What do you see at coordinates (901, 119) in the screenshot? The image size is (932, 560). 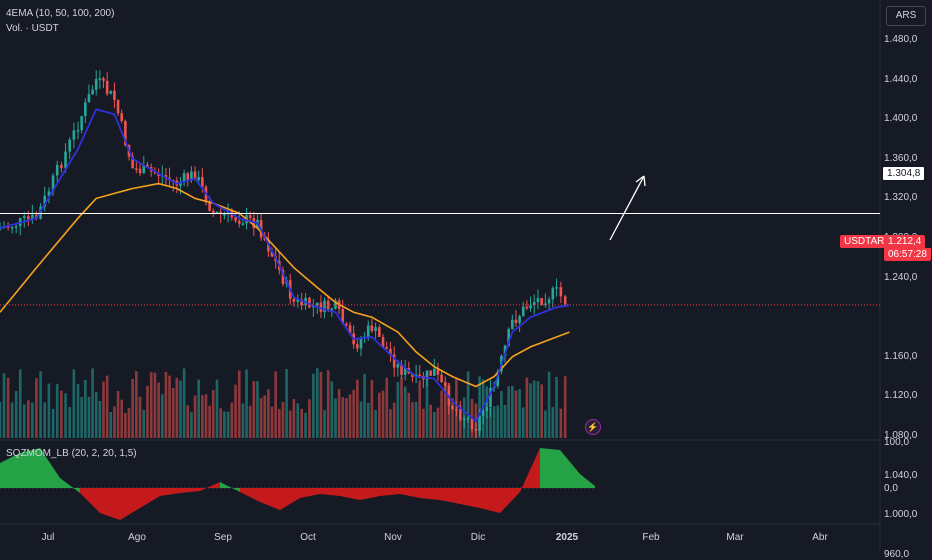 I see `price-axis-tick: 1.400,0` at bounding box center [901, 119].